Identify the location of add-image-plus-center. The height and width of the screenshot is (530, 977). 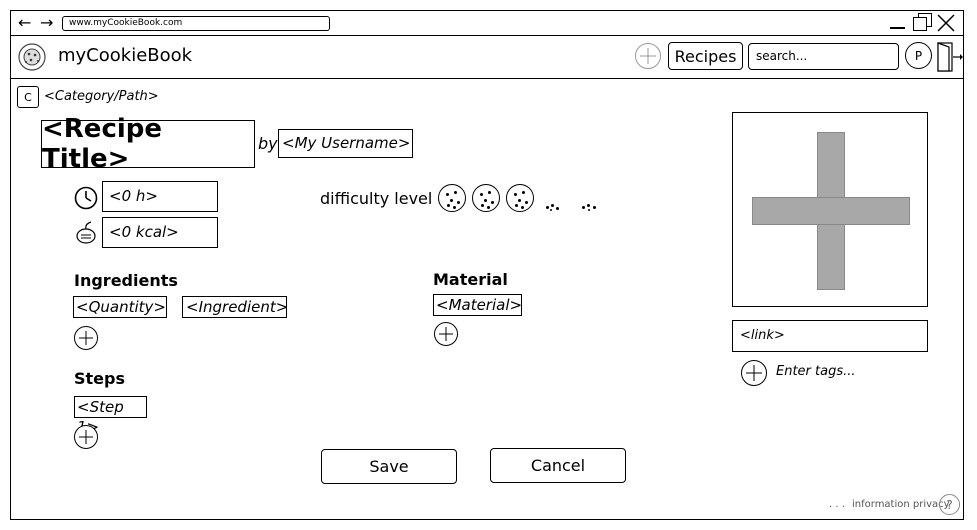
(831, 211).